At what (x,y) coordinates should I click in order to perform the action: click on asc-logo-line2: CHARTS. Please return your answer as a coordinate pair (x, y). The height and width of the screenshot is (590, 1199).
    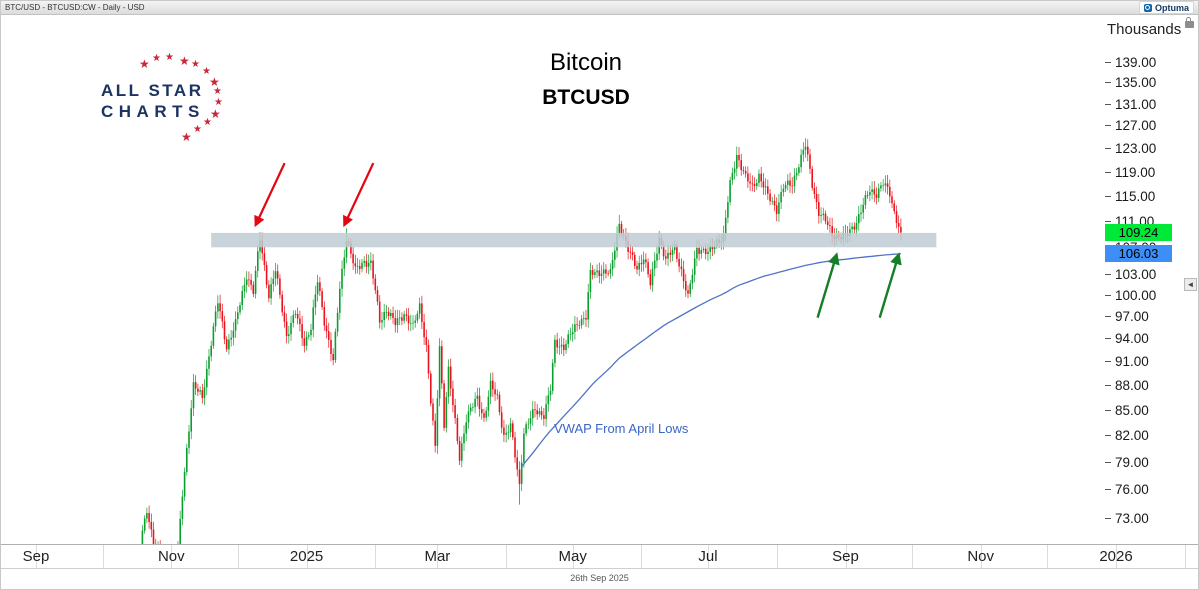
    Looking at the image, I should click on (153, 111).